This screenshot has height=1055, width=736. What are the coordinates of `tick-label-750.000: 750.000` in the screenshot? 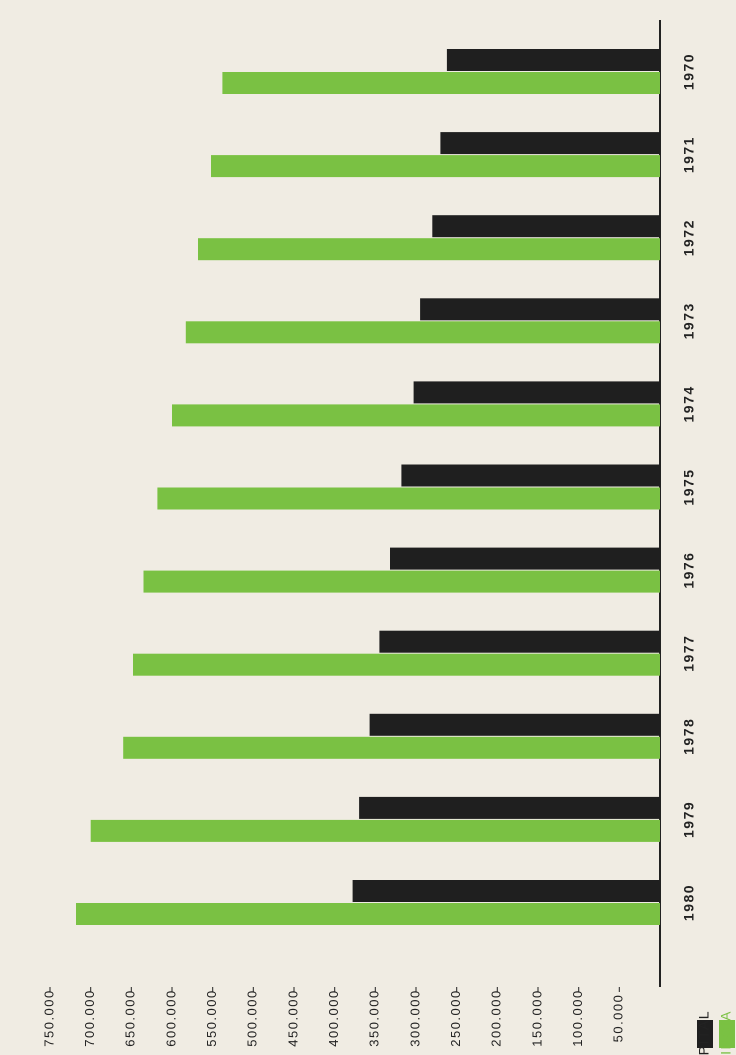 It's located at (48, 1018).